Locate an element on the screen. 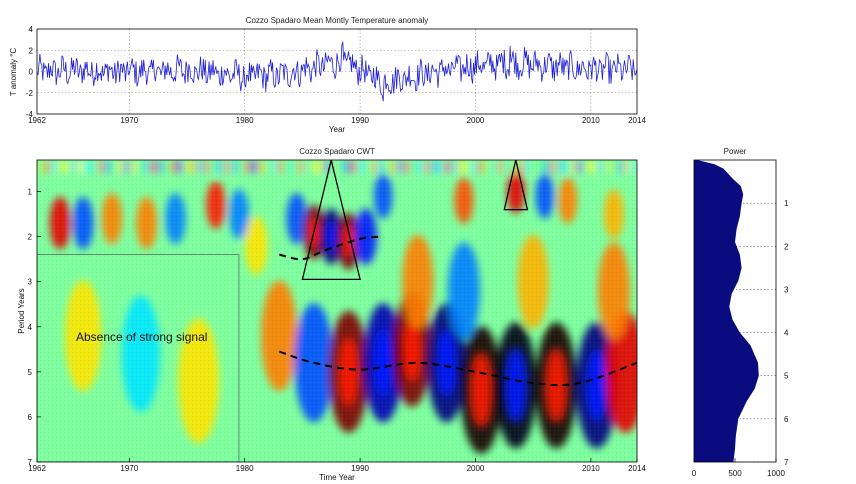 The height and width of the screenshot is (484, 856). power-ticks: 1 2 3 4 5 6 7 0 500 1000 is located at coordinates (740, 338).